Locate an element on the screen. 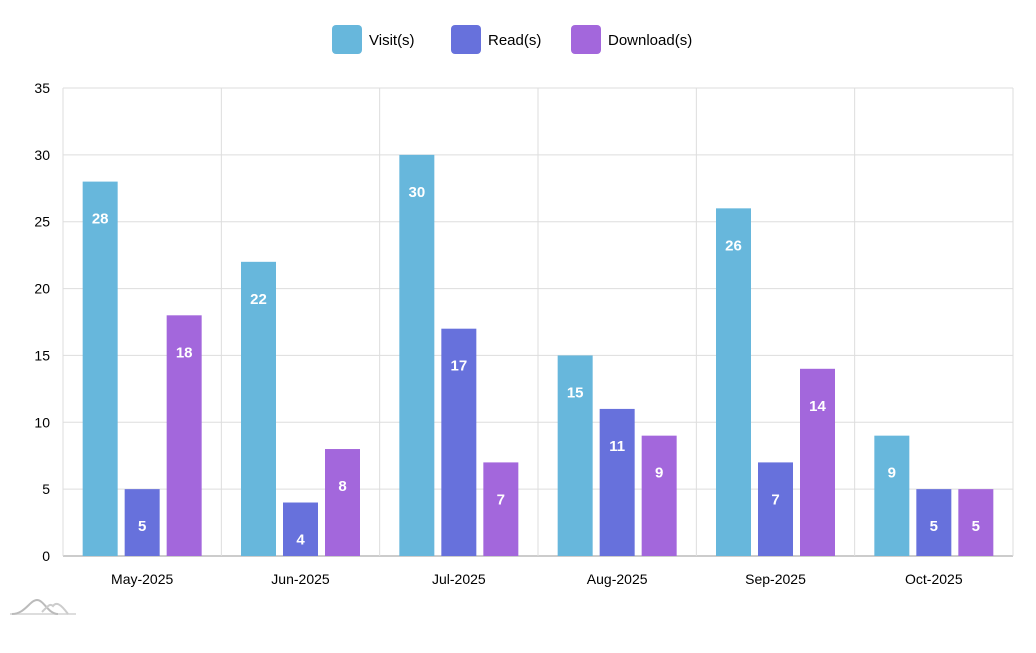  x-tick-label: Oct-2025 is located at coordinates (934, 579).